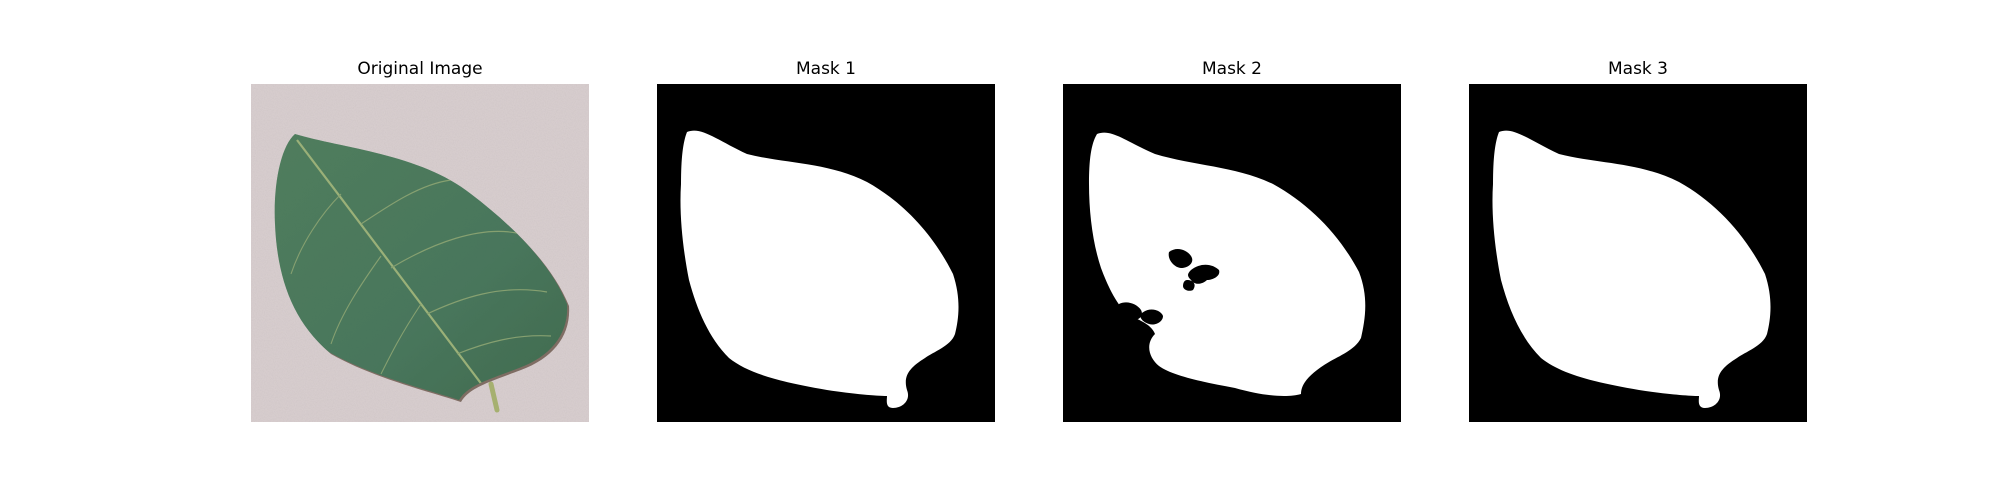 This screenshot has width=2000, height=500. Describe the element at coordinates (819, 269) in the screenshot. I see `mask-1-foreground` at that location.